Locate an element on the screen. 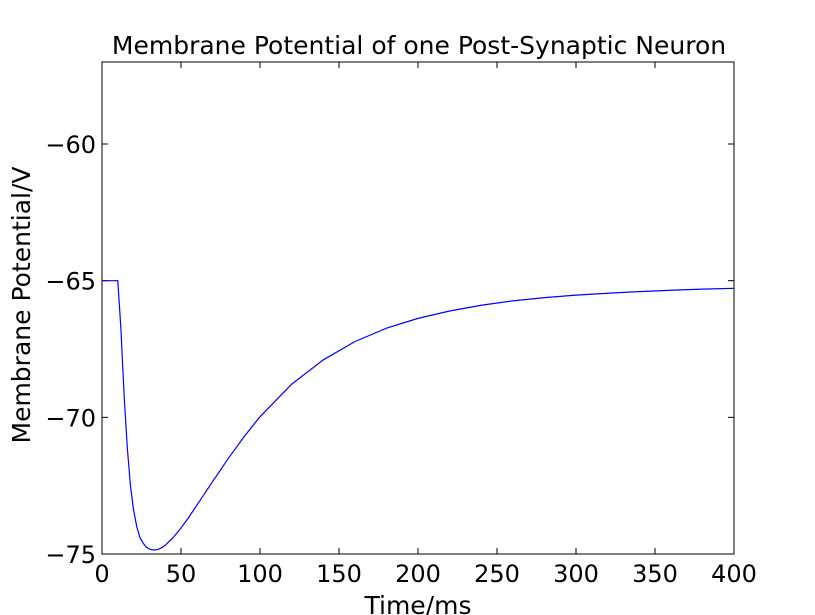 This screenshot has height=615, width=815. x-tick-label: 250 is located at coordinates (497, 574).